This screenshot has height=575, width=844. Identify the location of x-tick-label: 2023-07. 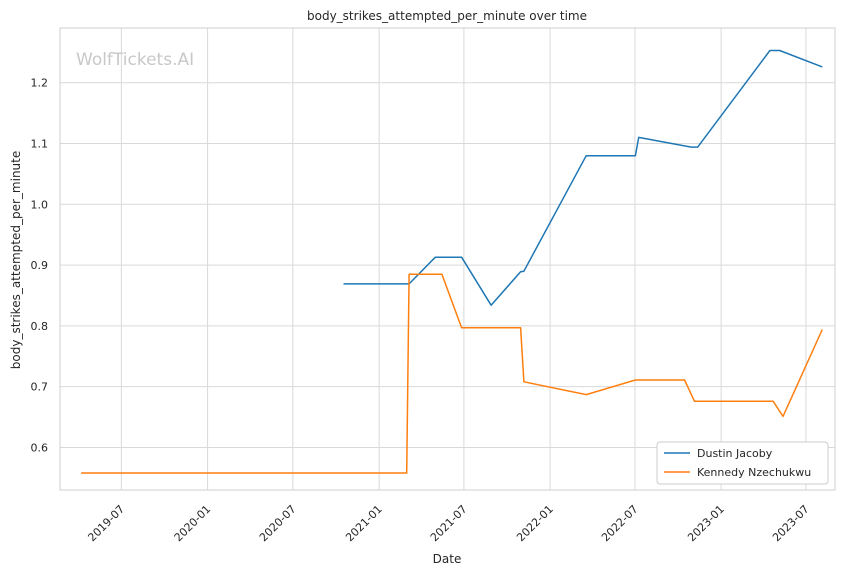
(791, 524).